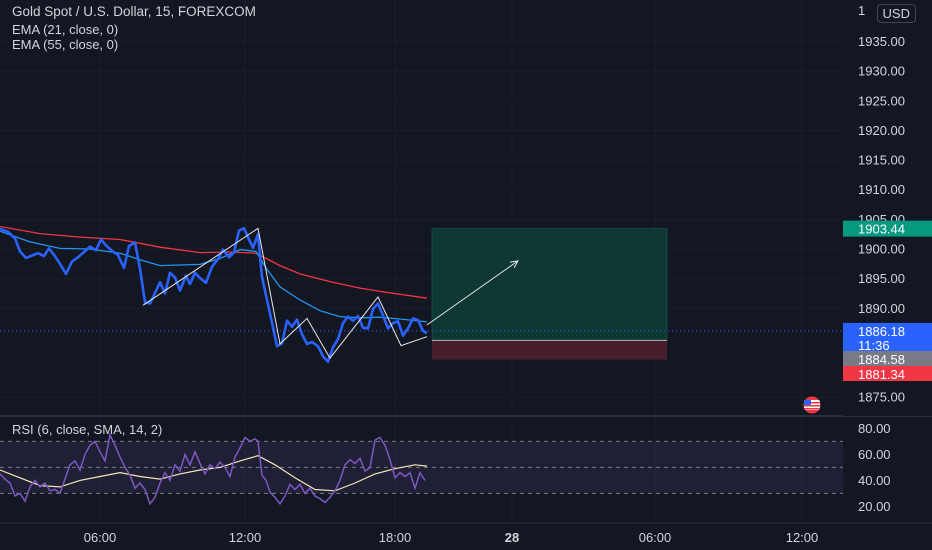 This screenshot has height=550, width=932. I want to click on rsi-legend: RSI (6, close, SMA, 14, 2), so click(87, 429).